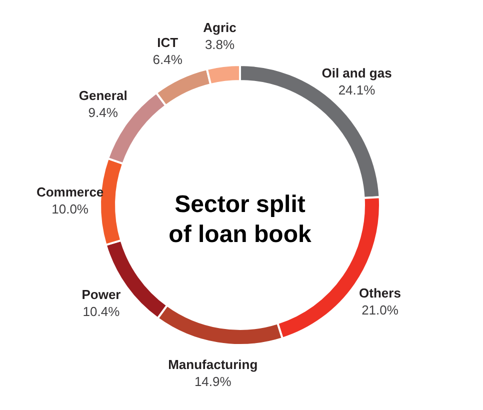  What do you see at coordinates (380, 310) in the screenshot?
I see `data-label: 21.0%` at bounding box center [380, 310].